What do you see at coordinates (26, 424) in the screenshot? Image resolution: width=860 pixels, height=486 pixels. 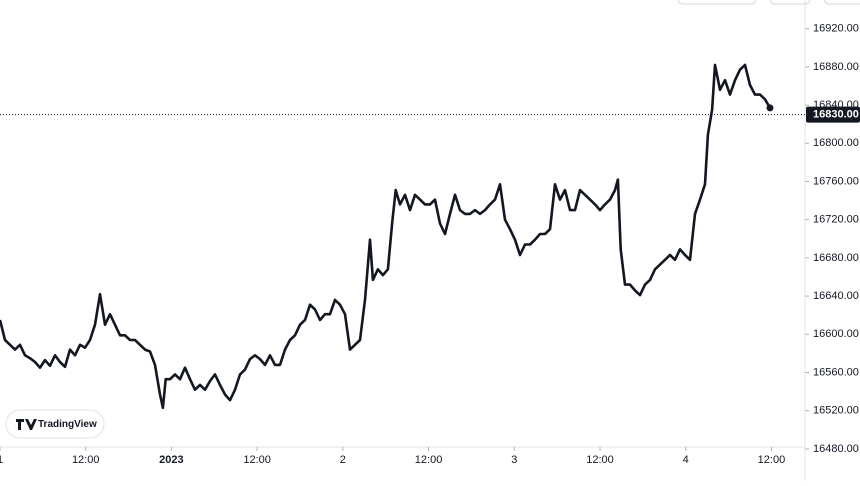 I see `brand-logo` at bounding box center [26, 424].